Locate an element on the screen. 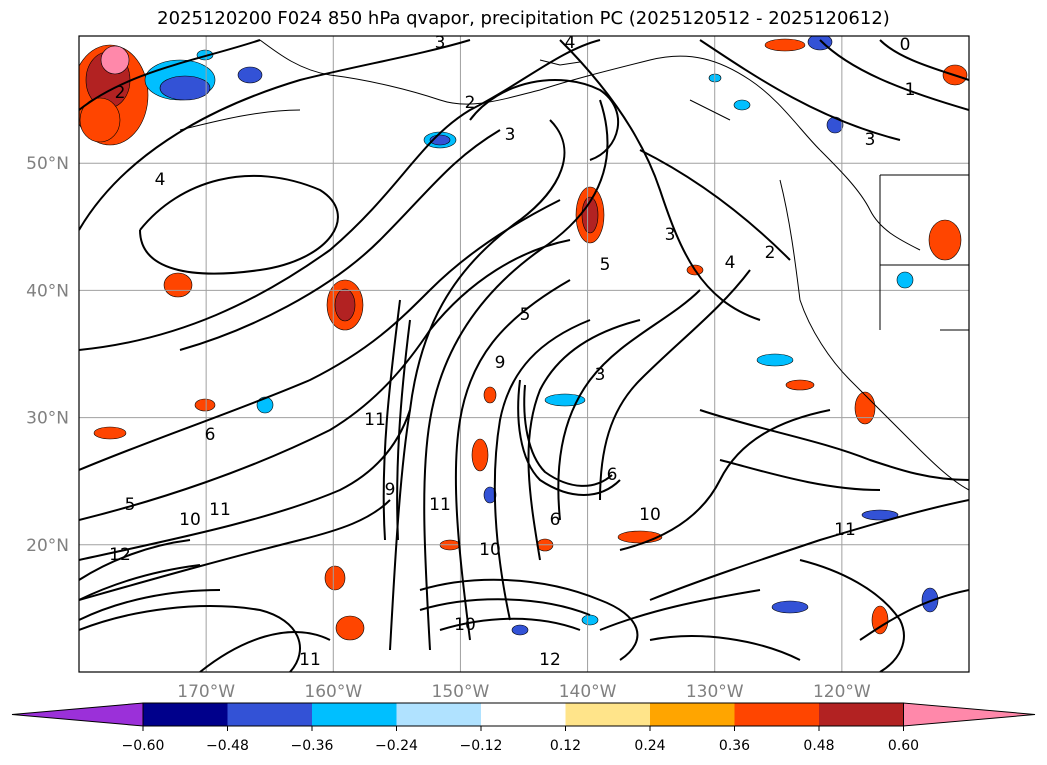 The height and width of the screenshot is (765, 1047). lon-tick-label: 150°W is located at coordinates (461, 692).